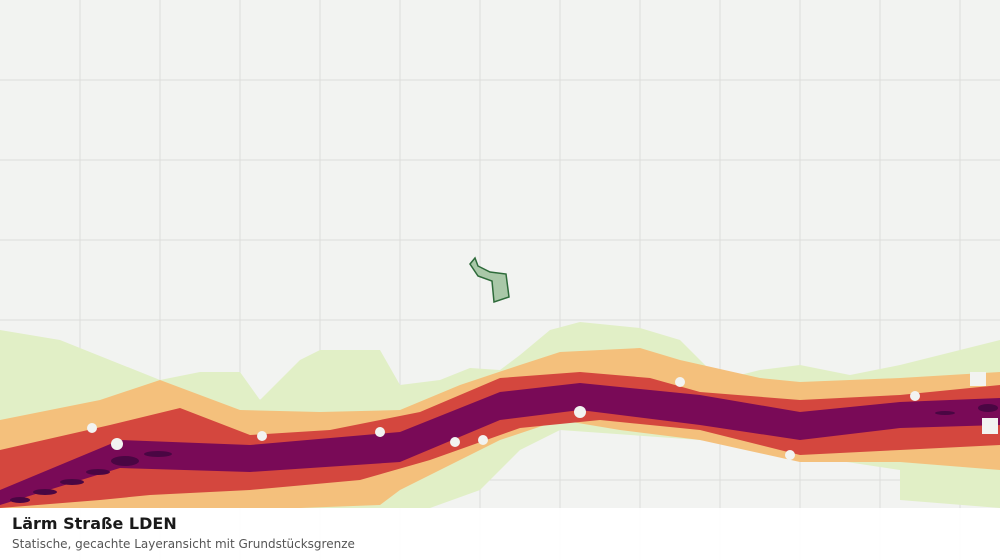 The image size is (1000, 560). What do you see at coordinates (542, 416) in the screenshot?
I see `noise-gaps` at bounding box center [542, 416].